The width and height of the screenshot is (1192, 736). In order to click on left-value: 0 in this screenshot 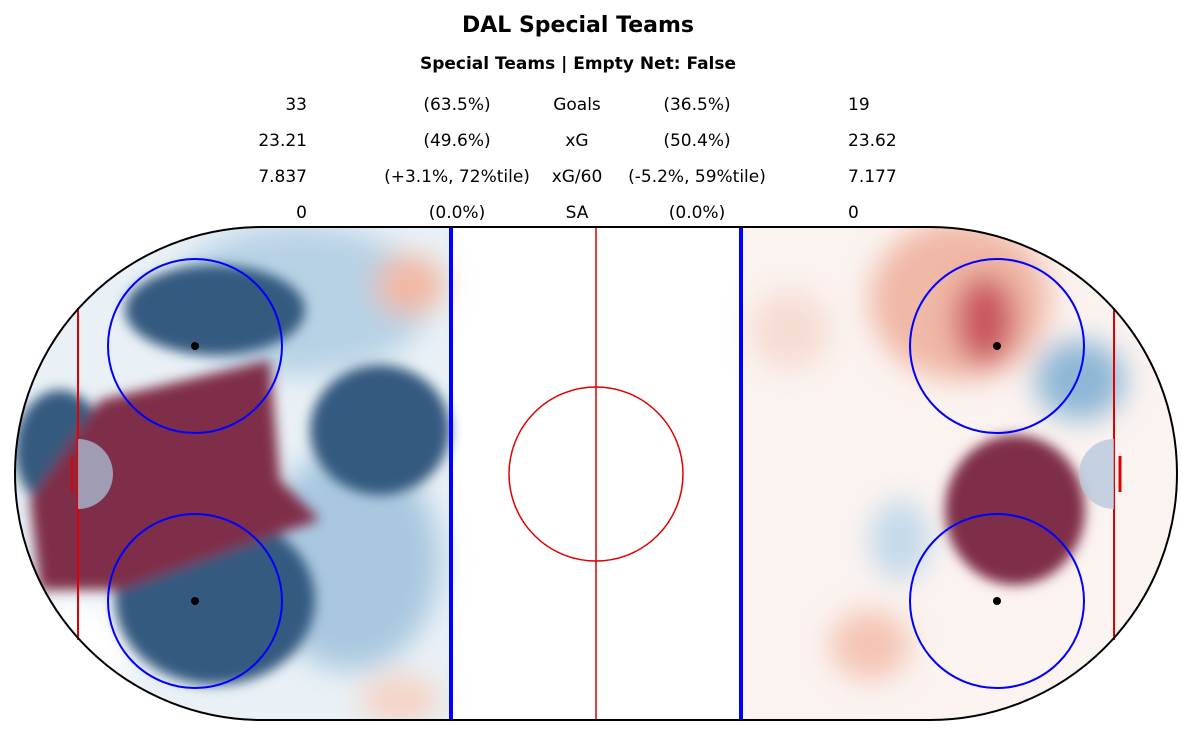, I will do `click(301, 213)`.